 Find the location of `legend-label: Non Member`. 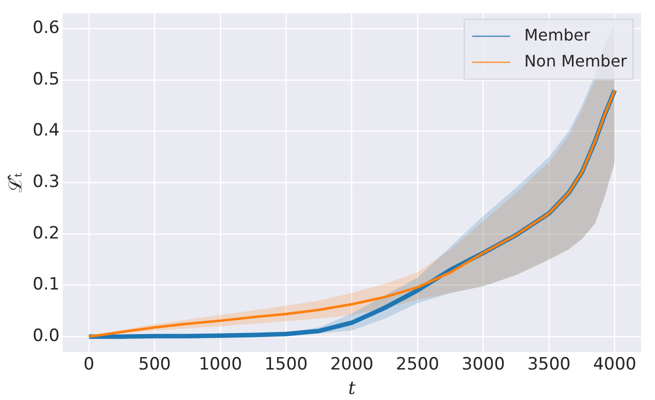

legend-label: Non Member is located at coordinates (576, 60).